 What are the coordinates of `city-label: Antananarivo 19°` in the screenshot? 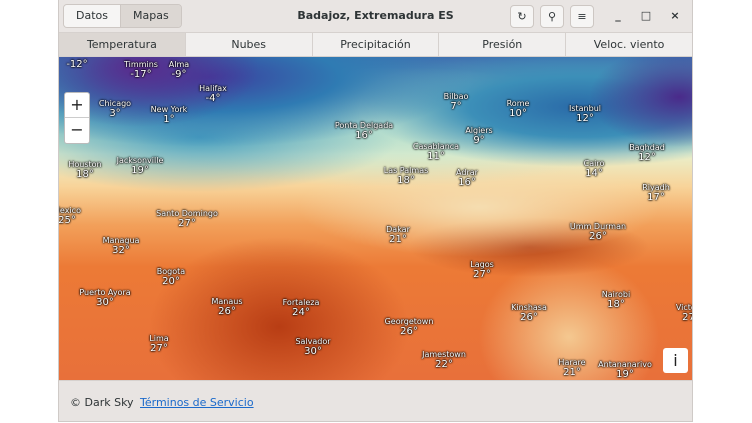 It's located at (625, 370).